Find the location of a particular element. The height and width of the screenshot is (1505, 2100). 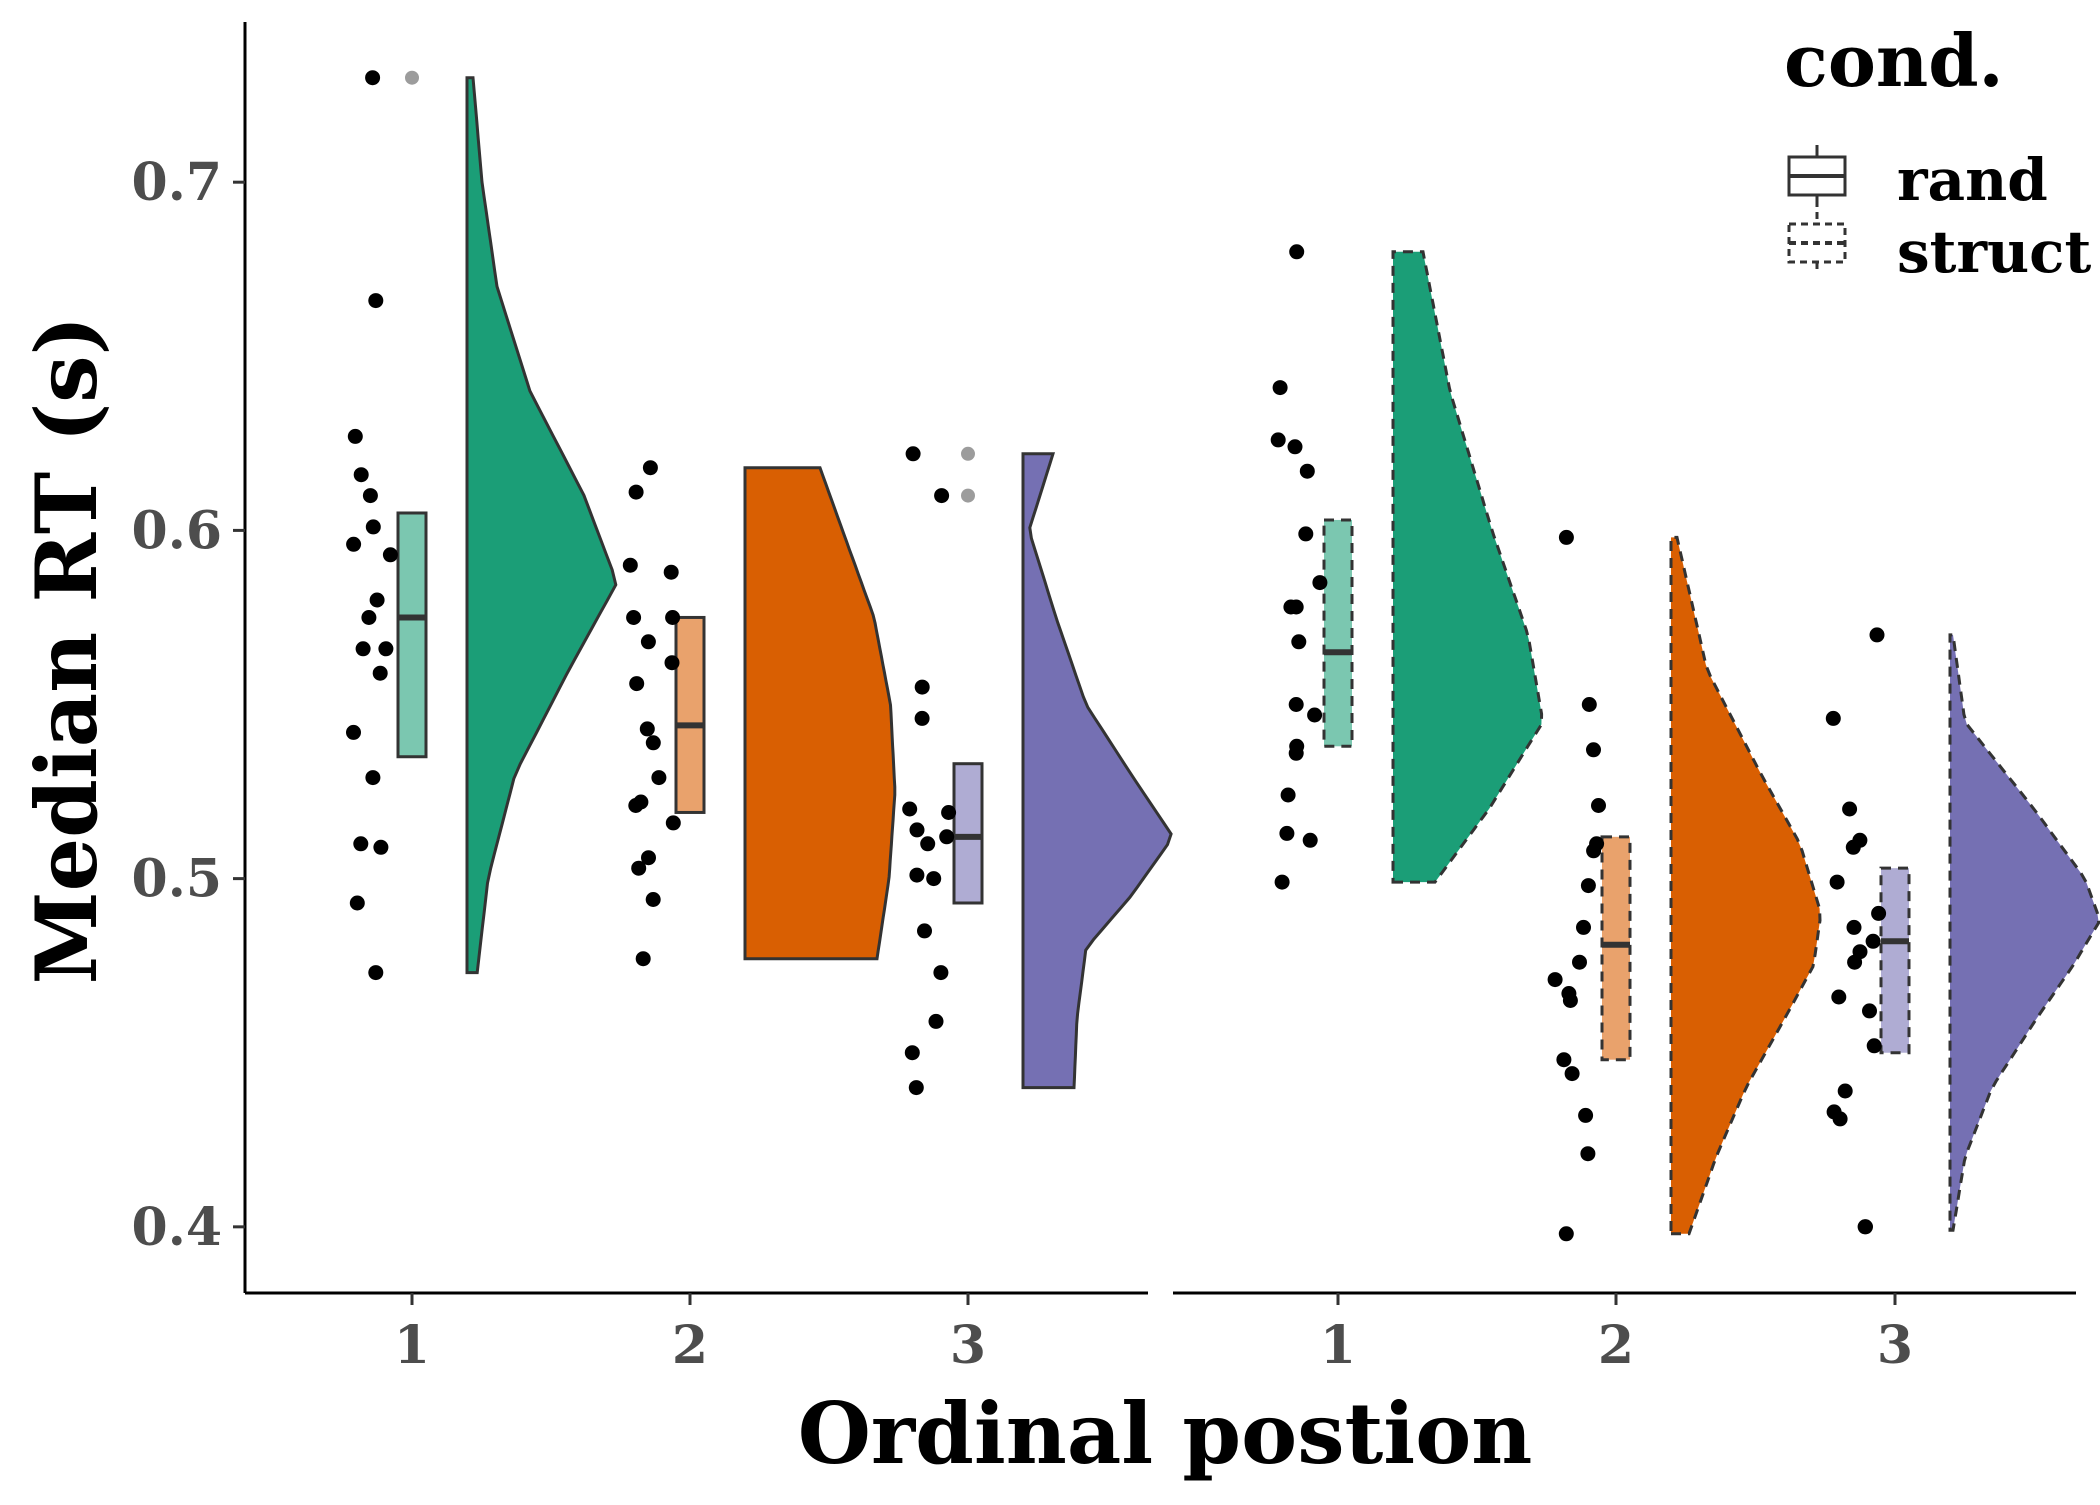

y-tick-label-0.5: 0.5 is located at coordinates (177, 879).